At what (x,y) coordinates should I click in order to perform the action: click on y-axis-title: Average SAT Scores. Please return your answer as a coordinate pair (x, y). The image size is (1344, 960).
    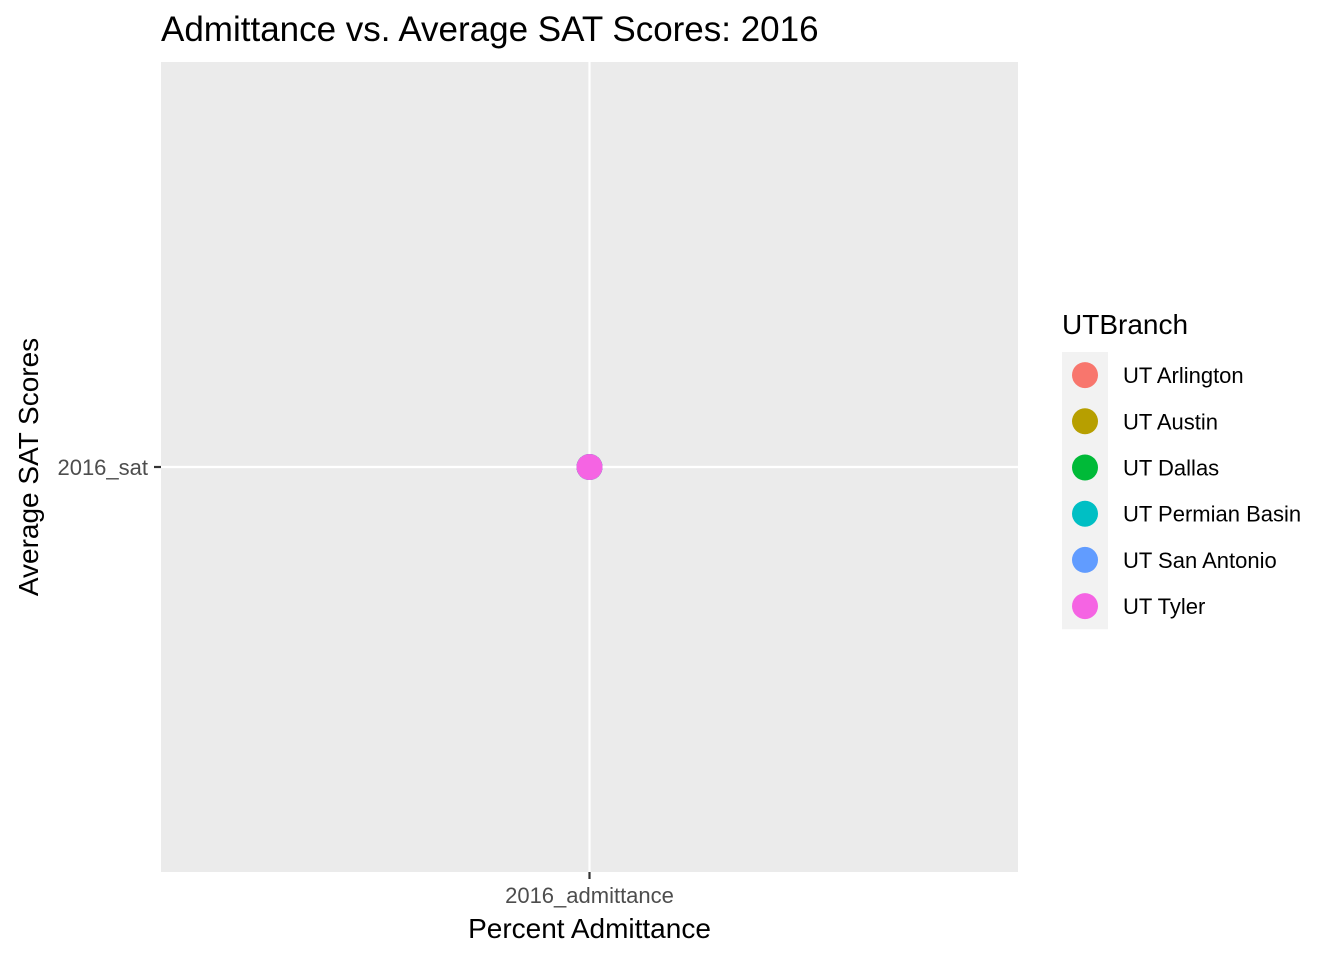
    Looking at the image, I should click on (28, 467).